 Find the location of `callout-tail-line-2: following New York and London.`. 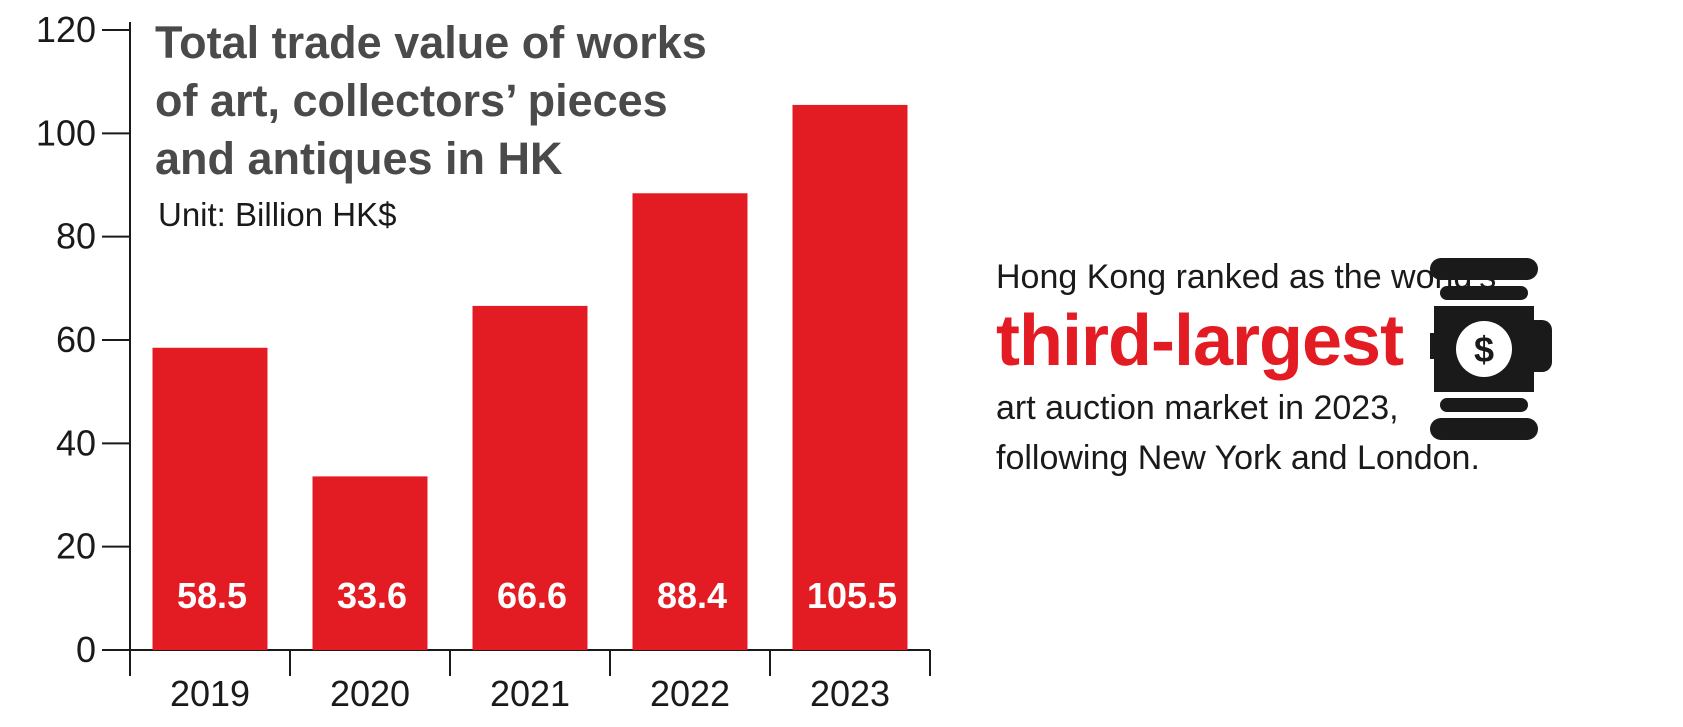

callout-tail-line-2: following New York and London. is located at coordinates (1238, 458).